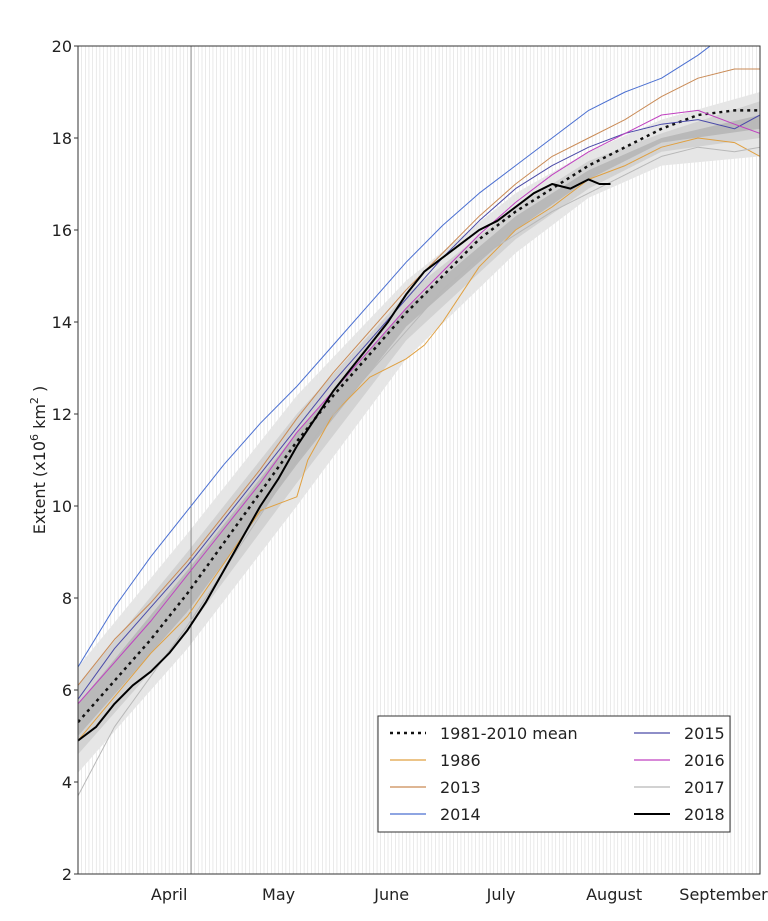 The width and height of the screenshot is (768, 921). I want to click on y-axis-label-close: ), so click(39, 391).